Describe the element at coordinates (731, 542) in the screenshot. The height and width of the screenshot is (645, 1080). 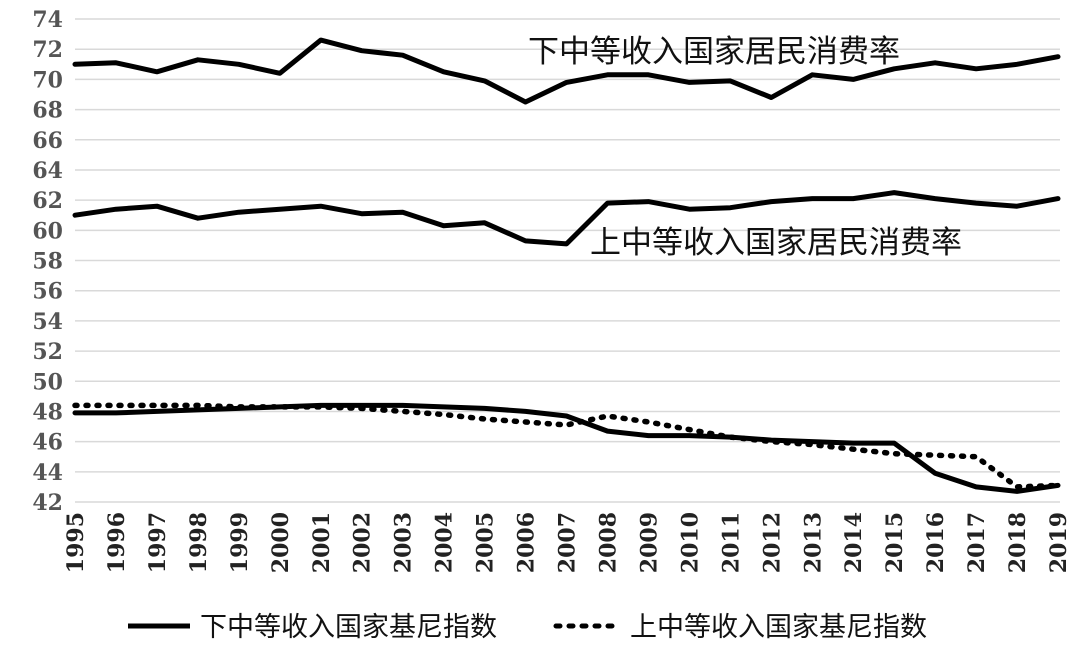
I see `x-tick-label: 2011` at that location.